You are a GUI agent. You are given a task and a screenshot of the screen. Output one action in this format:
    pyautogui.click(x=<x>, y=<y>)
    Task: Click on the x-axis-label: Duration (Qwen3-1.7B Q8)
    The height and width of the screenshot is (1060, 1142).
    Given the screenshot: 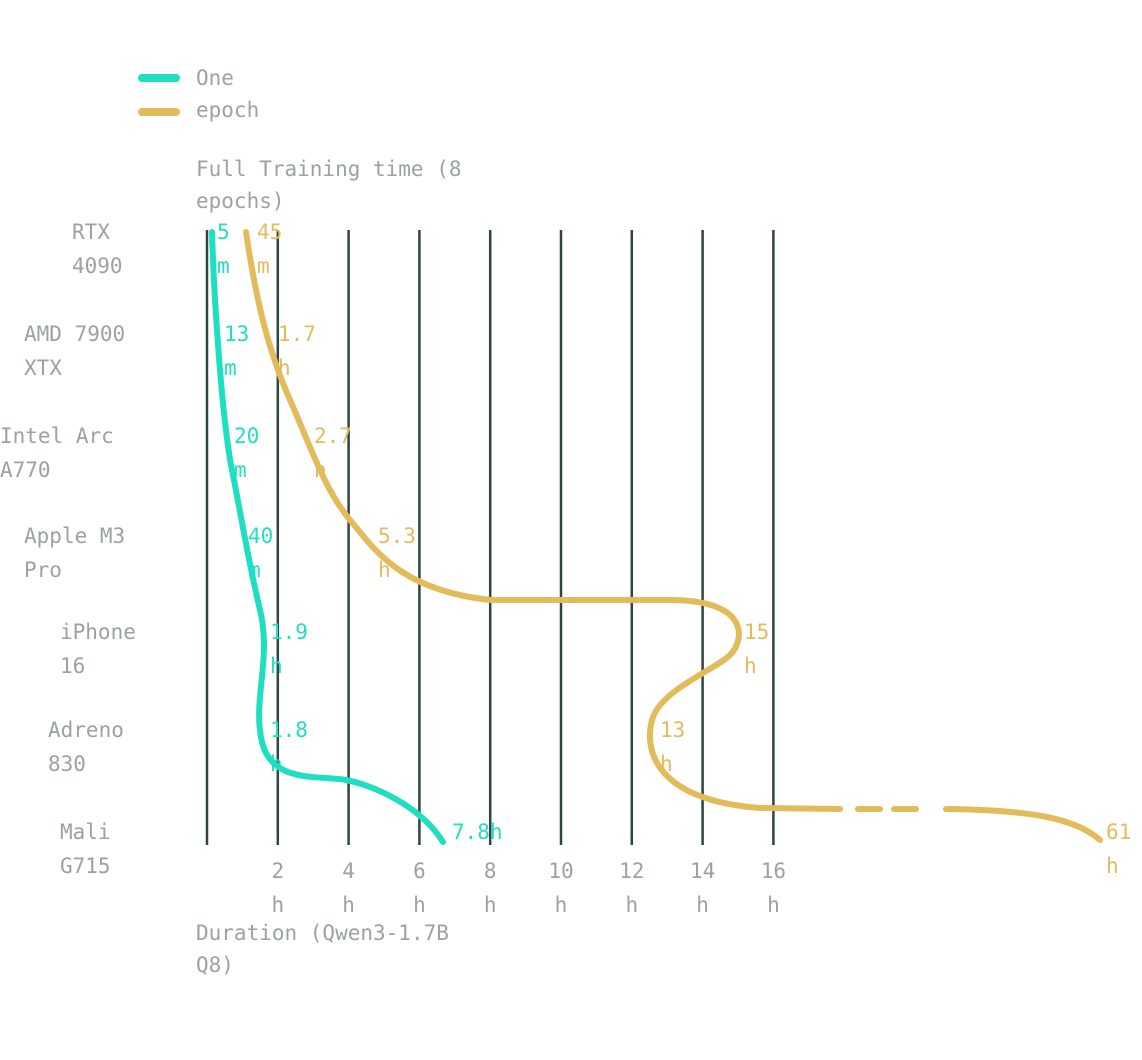 What is the action you would take?
    pyautogui.click(x=329, y=949)
    